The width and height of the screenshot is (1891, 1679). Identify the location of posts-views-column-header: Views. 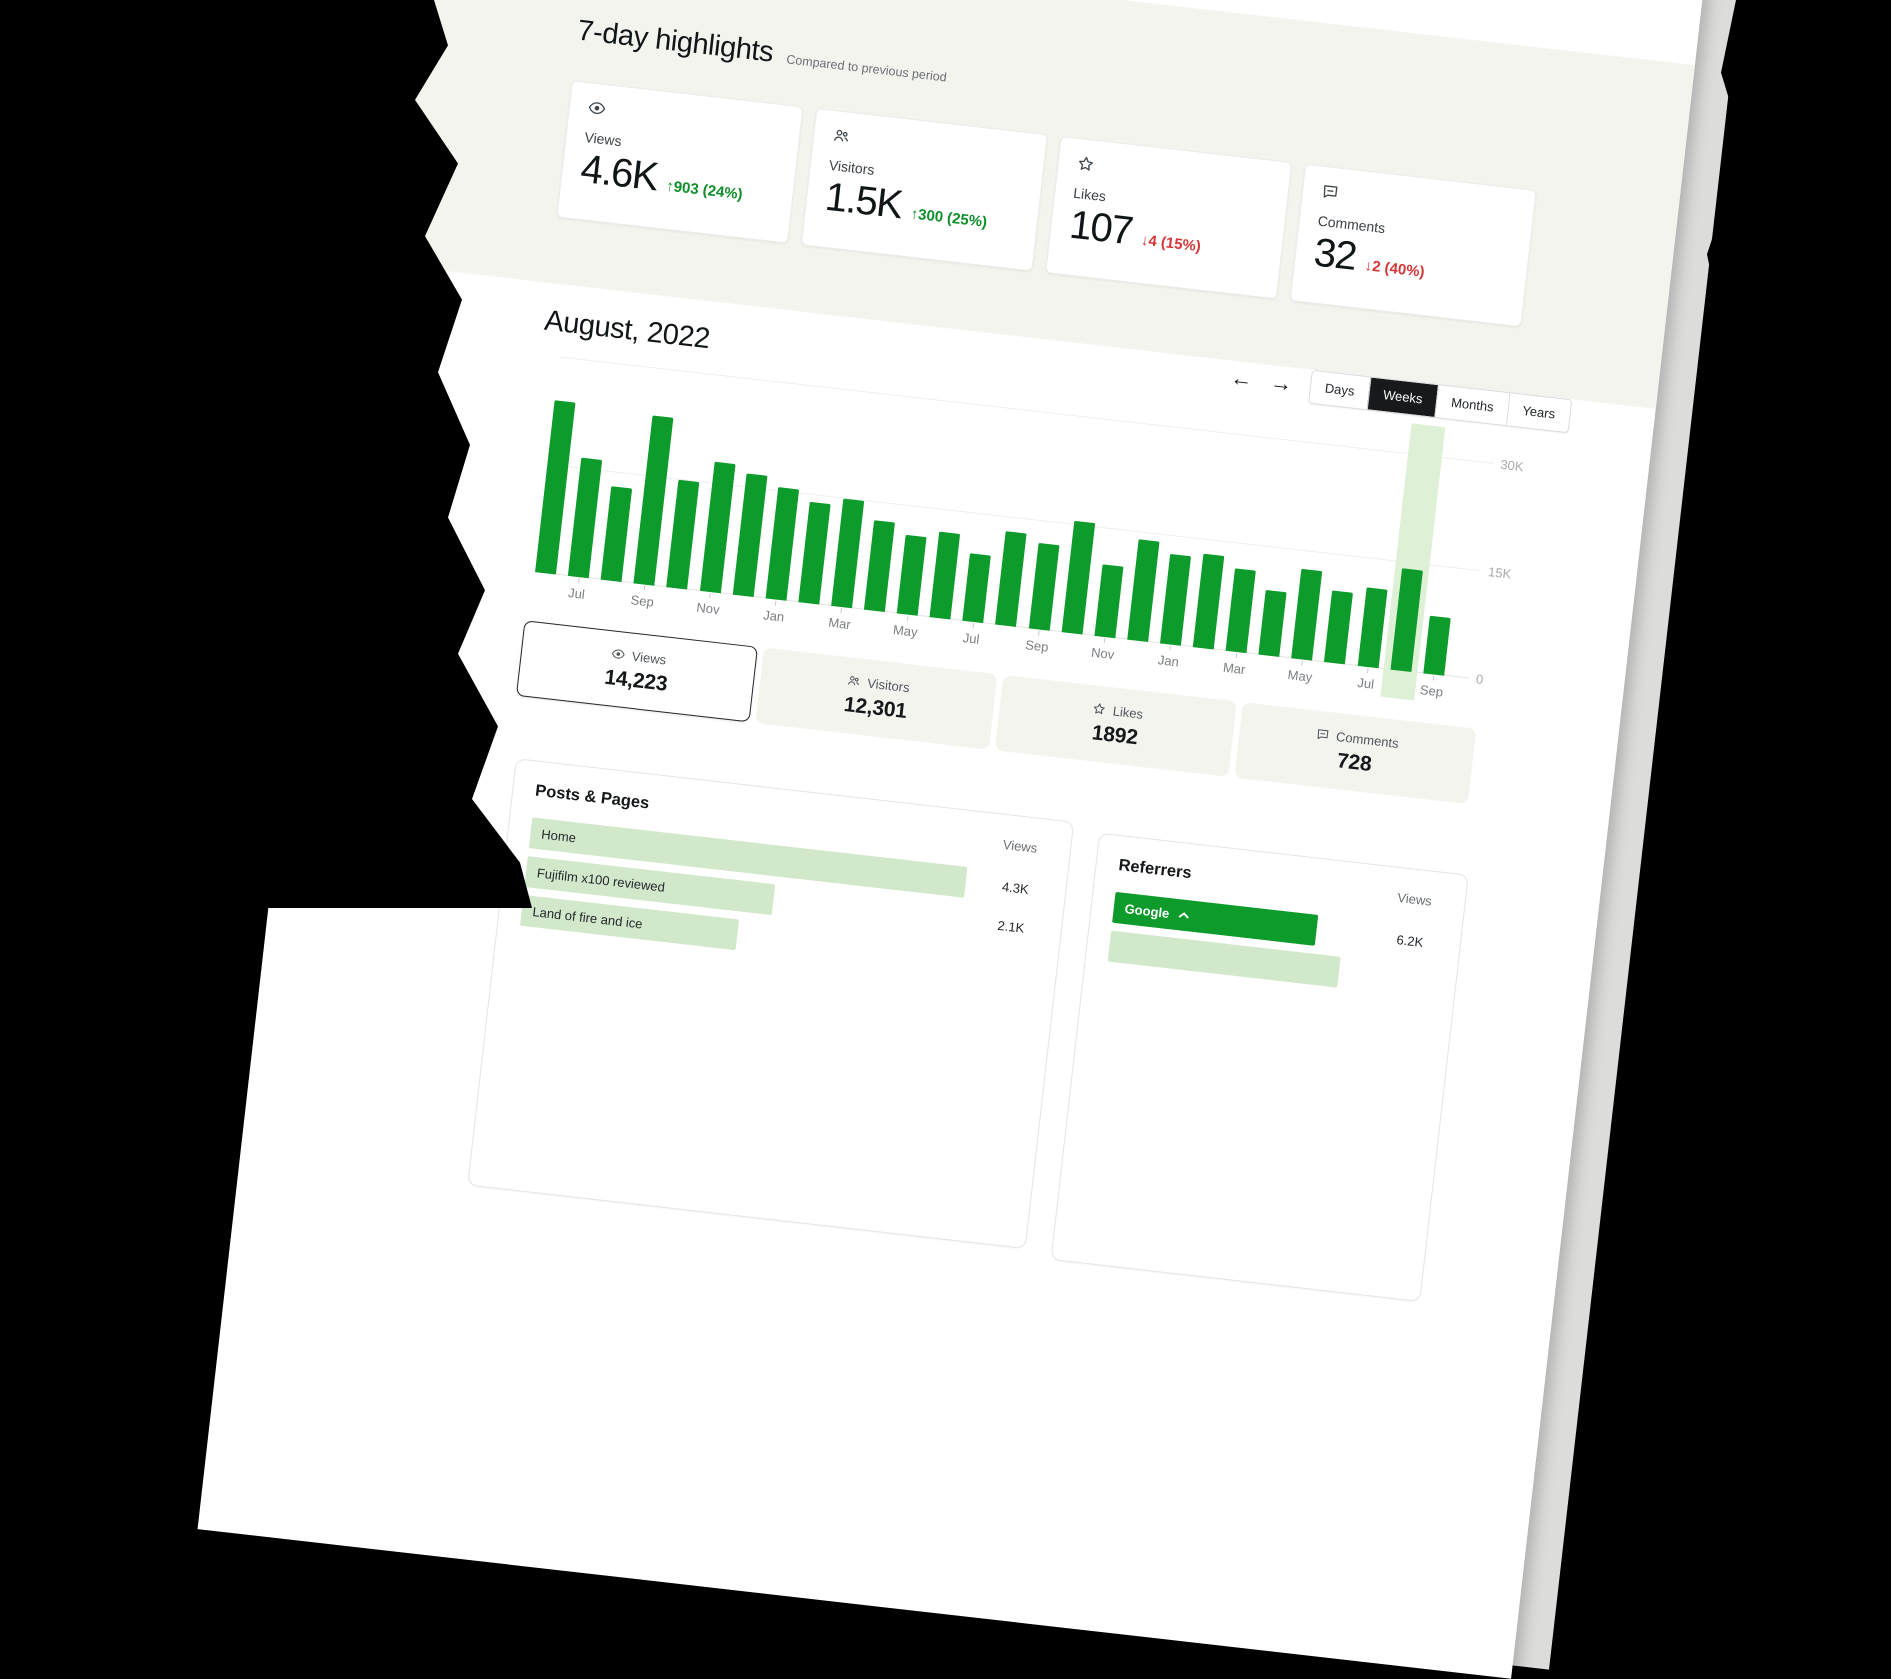
(1020, 846).